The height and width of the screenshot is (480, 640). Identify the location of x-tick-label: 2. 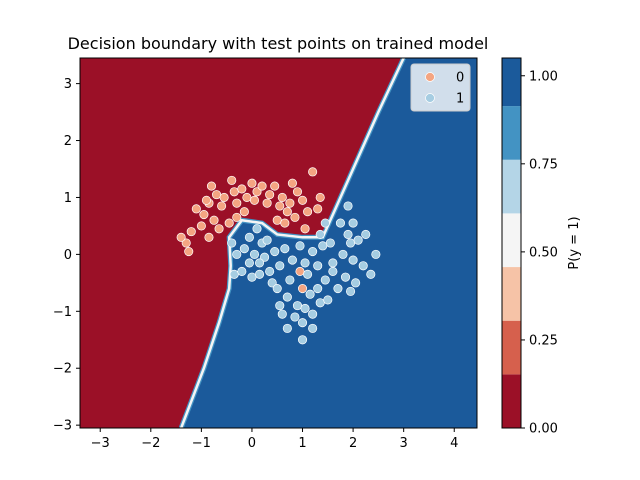
(353, 443).